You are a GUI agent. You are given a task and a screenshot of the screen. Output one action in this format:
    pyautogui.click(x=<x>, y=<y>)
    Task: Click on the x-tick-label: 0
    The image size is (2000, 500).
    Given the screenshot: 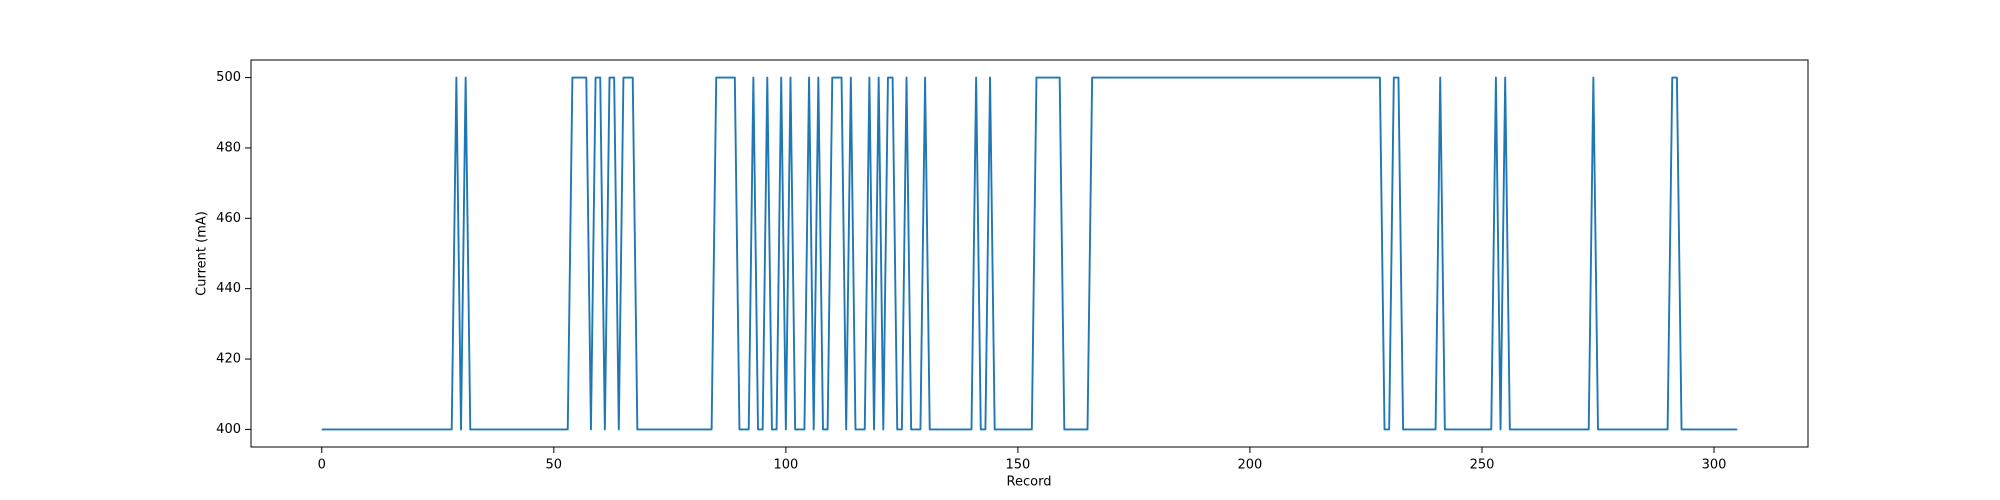 What is the action you would take?
    pyautogui.click(x=322, y=465)
    